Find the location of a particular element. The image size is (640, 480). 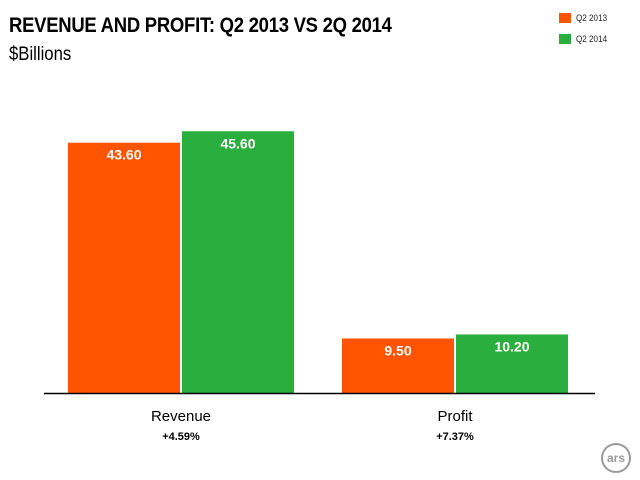

legend-item-q2-2014: Q2 2014 is located at coordinates (585, 39).